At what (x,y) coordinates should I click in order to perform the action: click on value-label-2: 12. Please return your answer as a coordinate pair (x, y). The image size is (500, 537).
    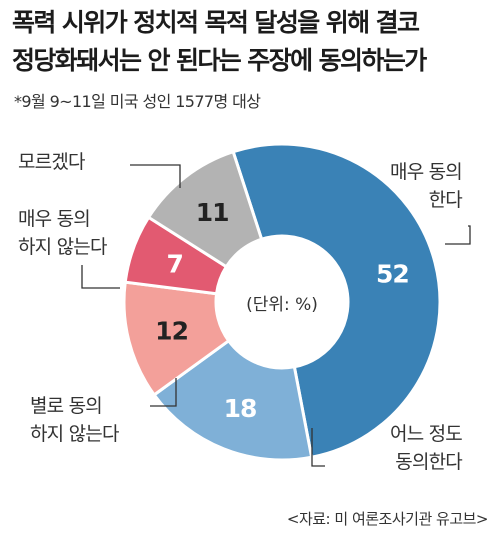
    Looking at the image, I should click on (171, 330).